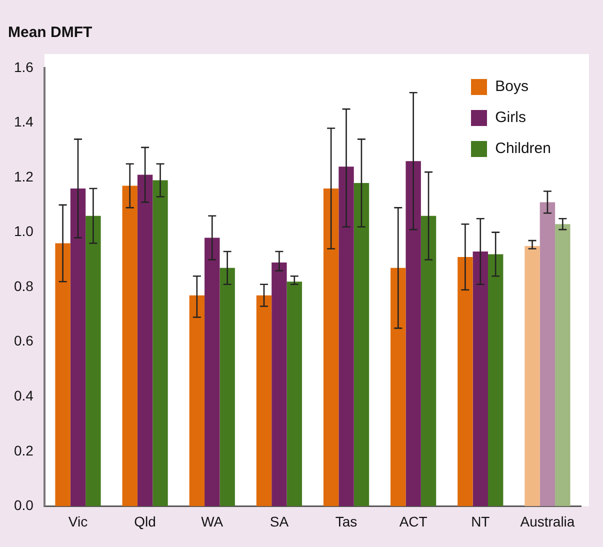 This screenshot has width=603, height=547. Describe the element at coordinates (24, 122) in the screenshot. I see `y-tick-label: 1.4` at that location.